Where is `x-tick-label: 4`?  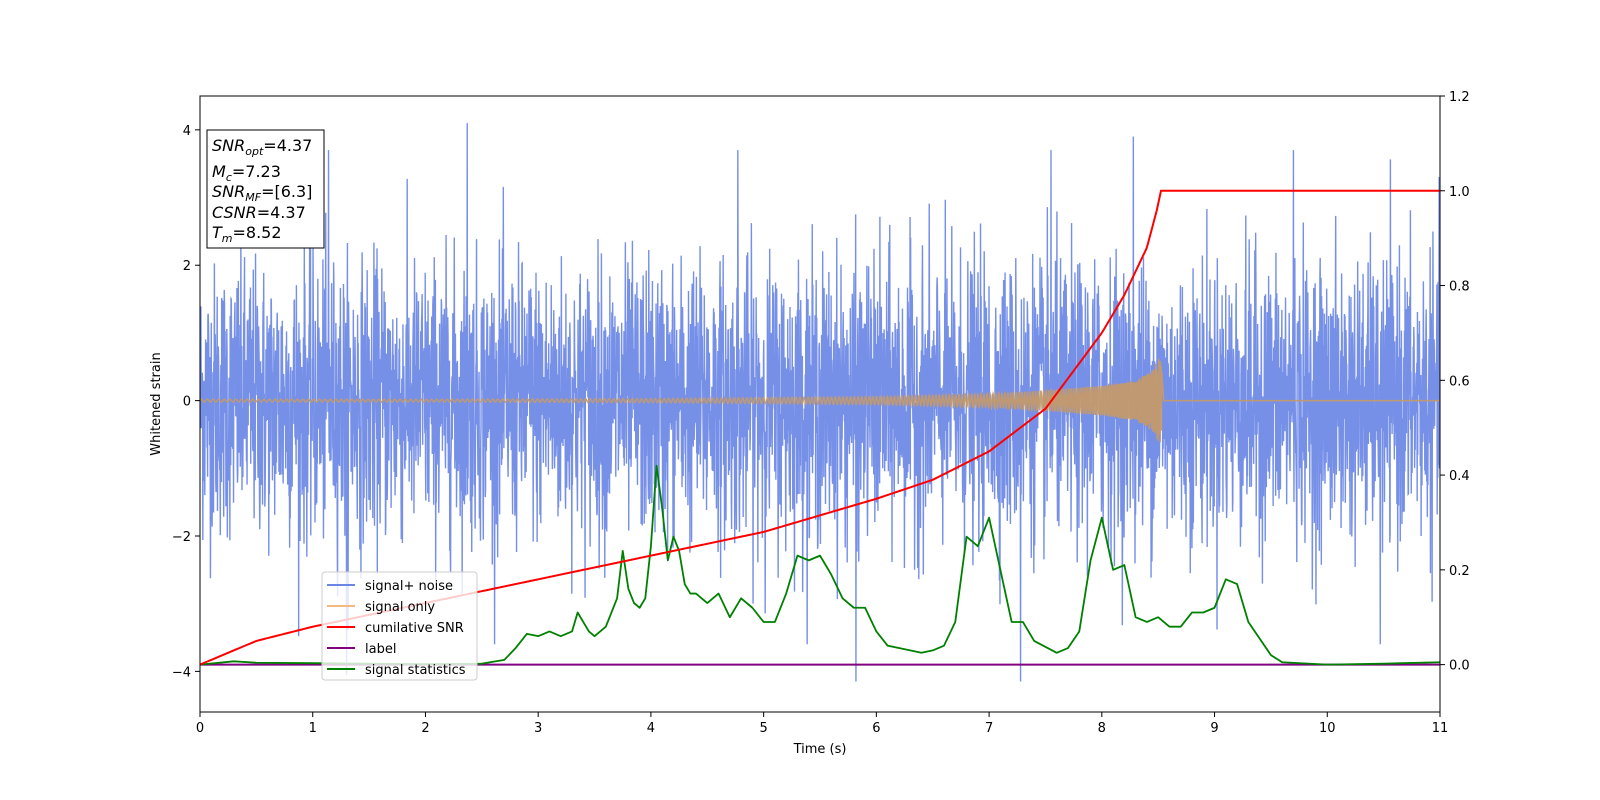
x-tick-label: 4 is located at coordinates (651, 728).